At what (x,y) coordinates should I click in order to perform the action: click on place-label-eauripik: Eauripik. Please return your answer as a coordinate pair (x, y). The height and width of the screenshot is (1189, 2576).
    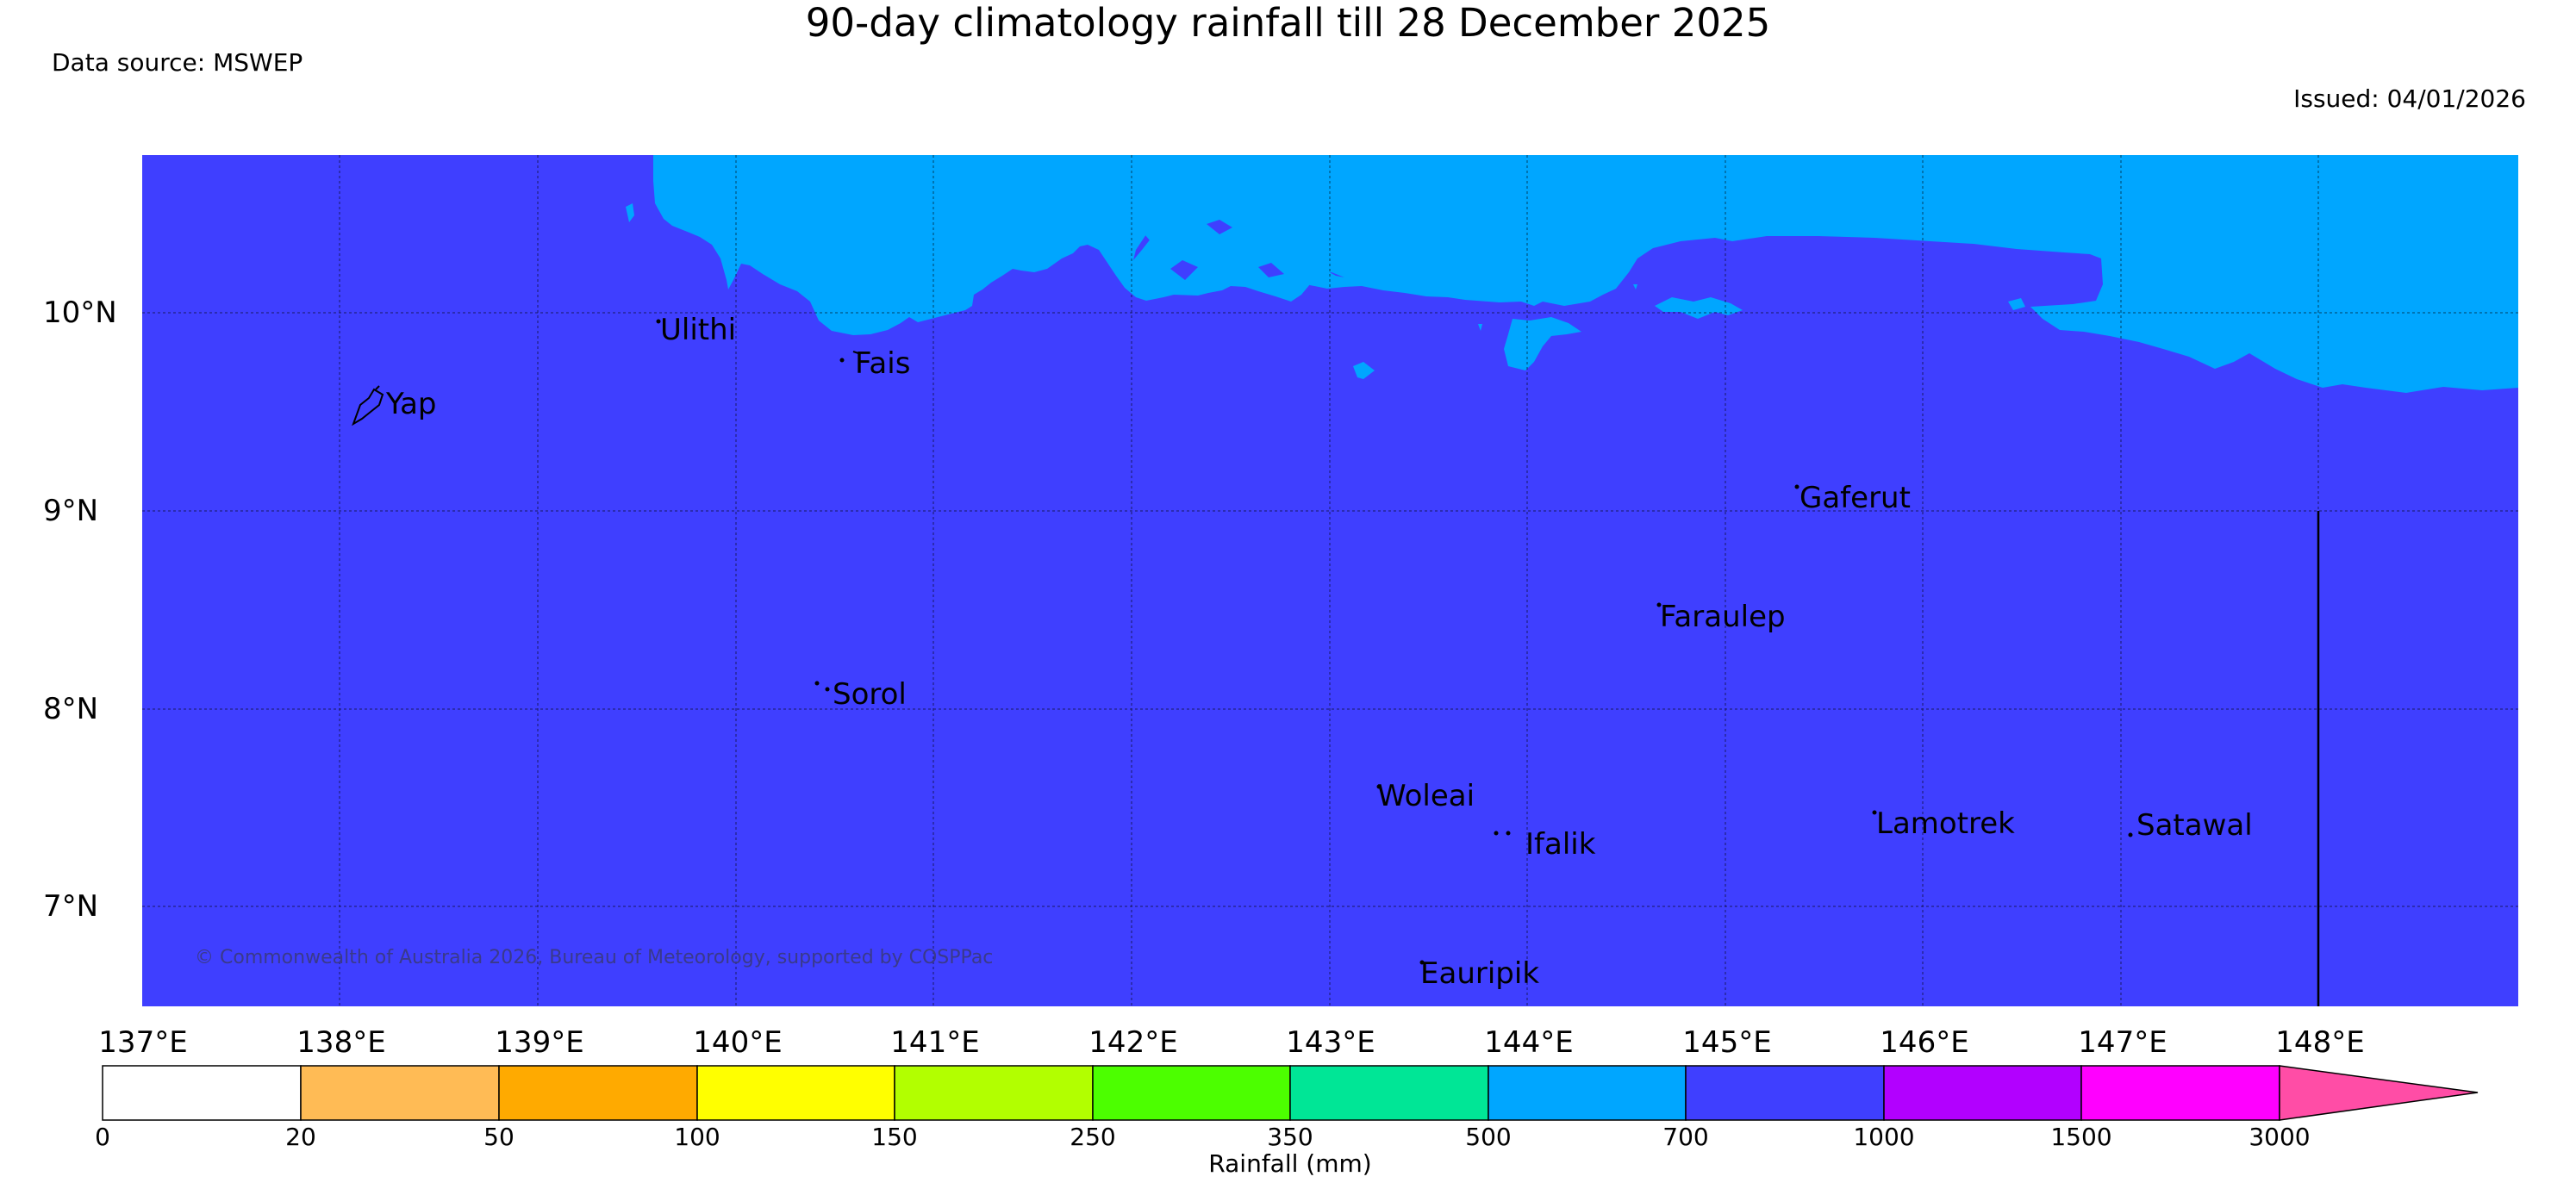
    Looking at the image, I should click on (1480, 973).